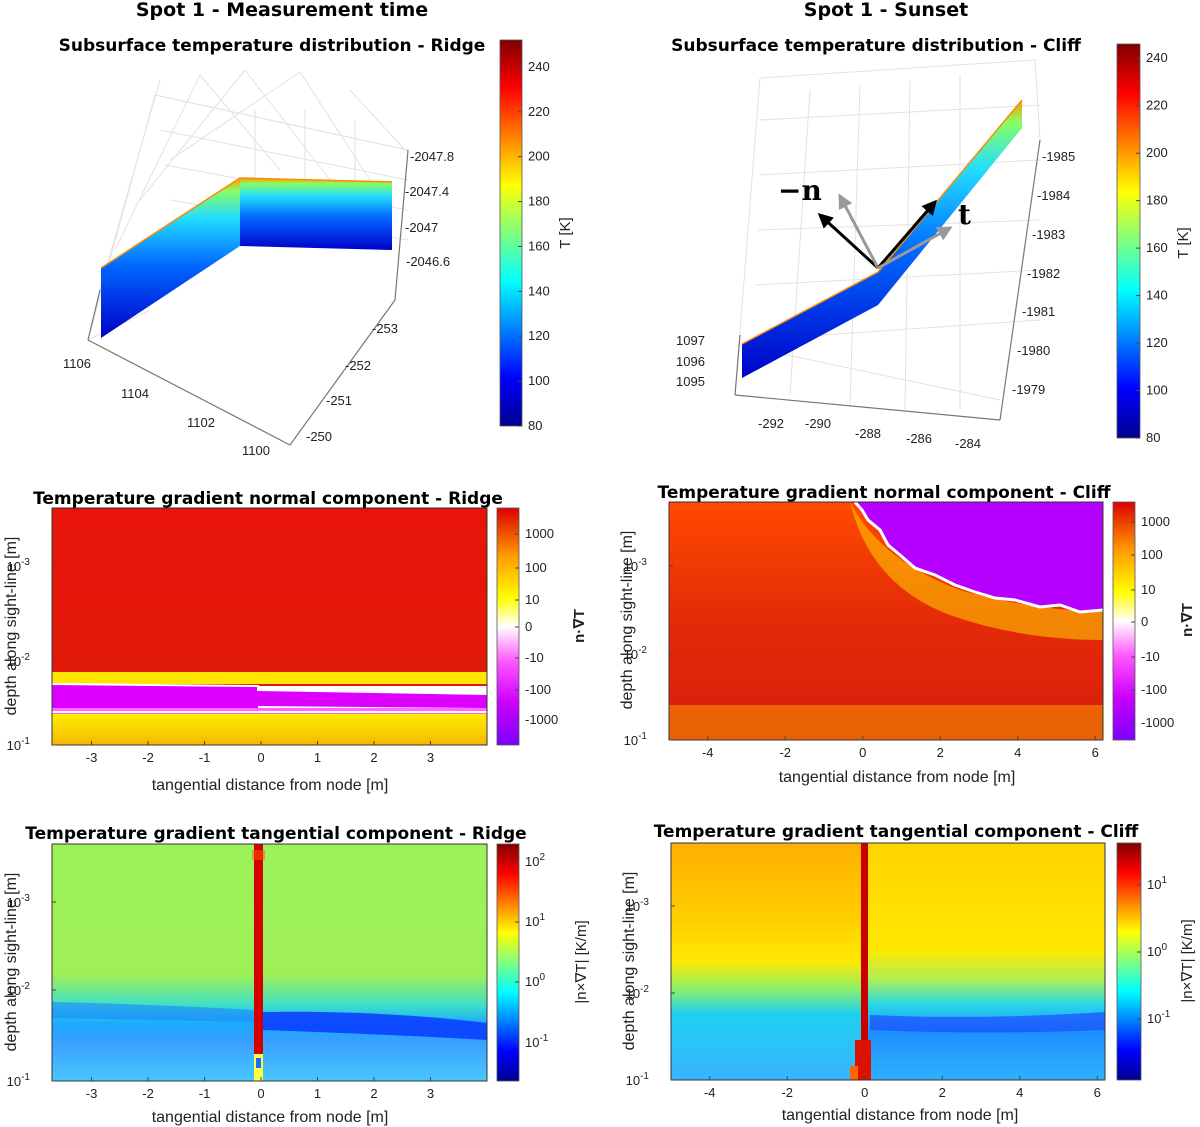 The height and width of the screenshot is (1127, 1200). What do you see at coordinates (339, 400) in the screenshot?
I see `y-tick-label: -251` at bounding box center [339, 400].